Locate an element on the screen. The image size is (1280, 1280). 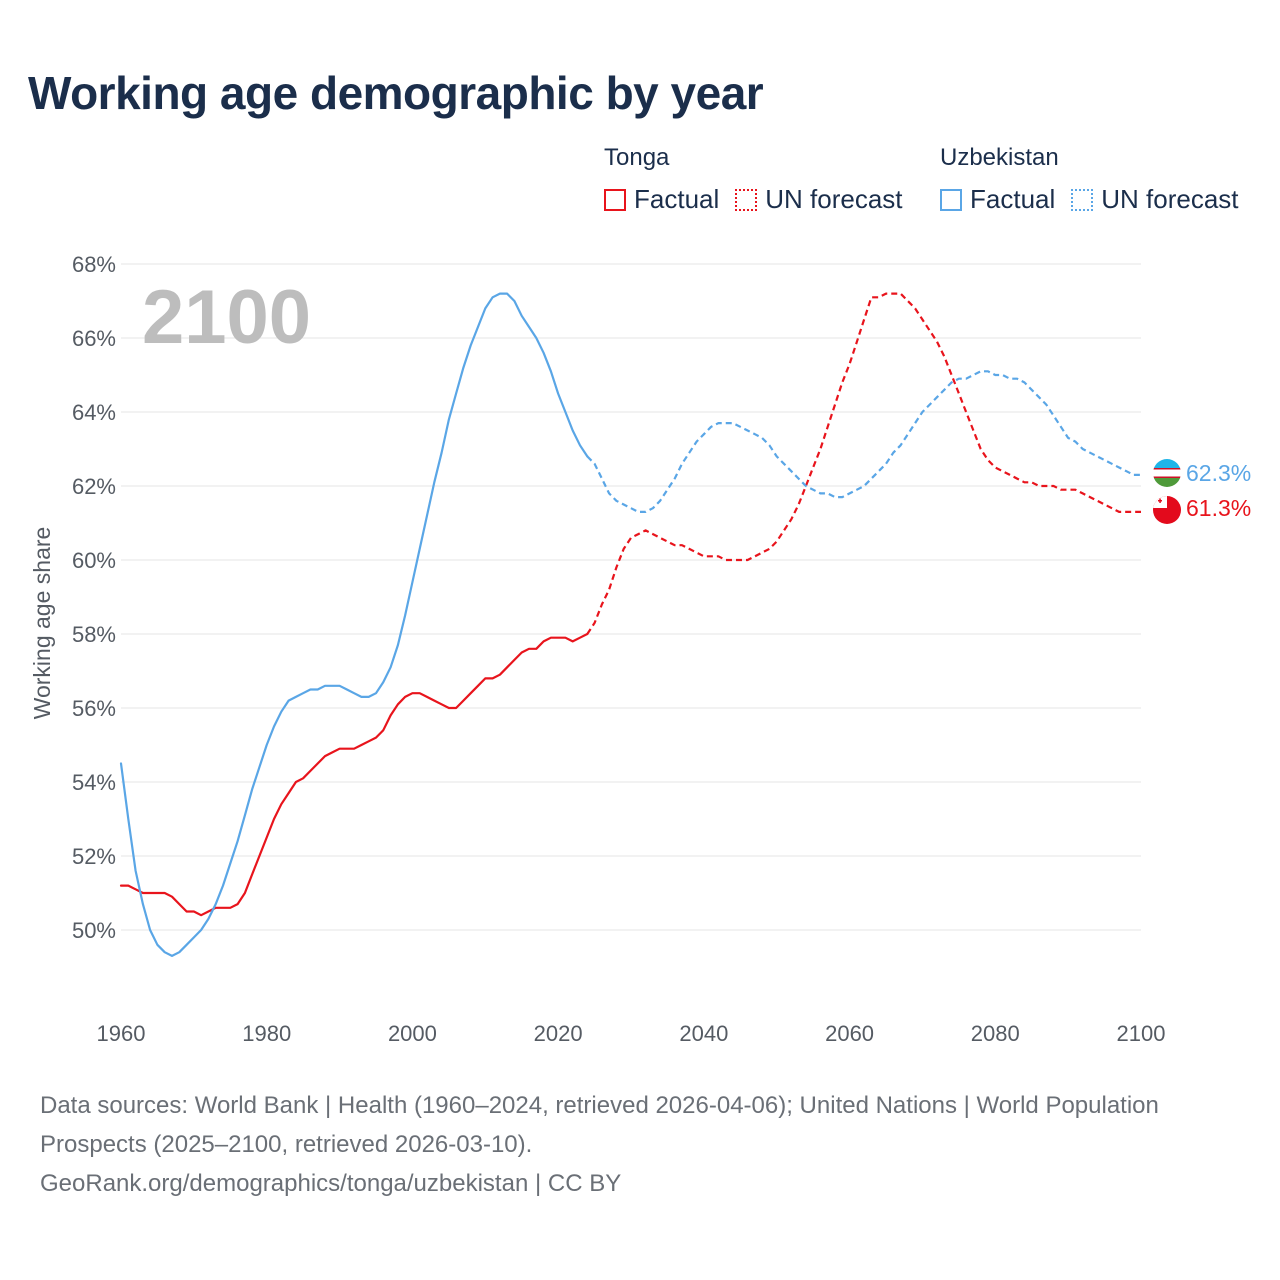
legend-item-tonga-factual: Factual is located at coordinates (661, 199).